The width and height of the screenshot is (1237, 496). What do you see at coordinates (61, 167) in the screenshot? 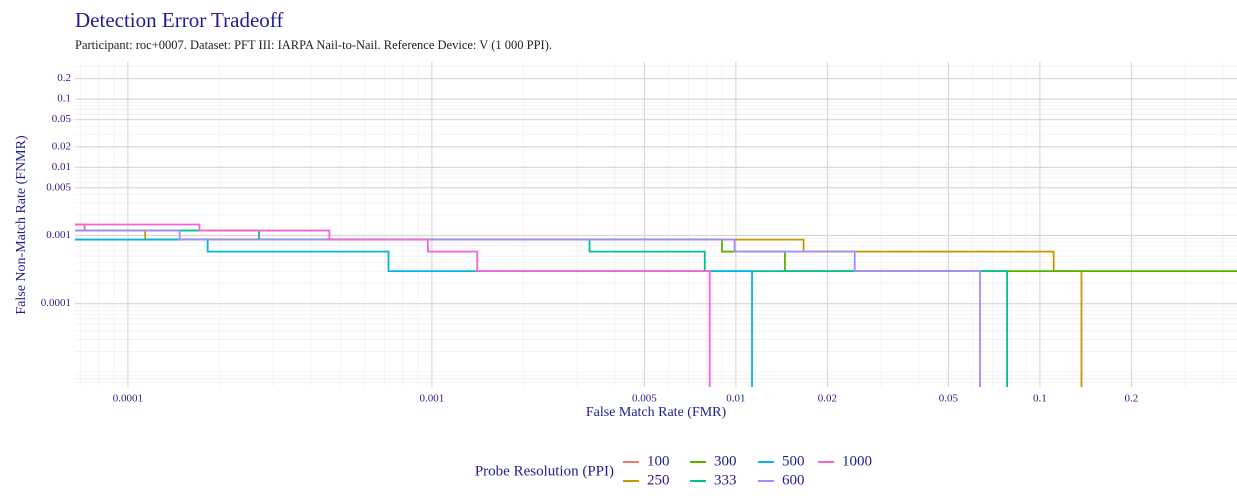
I see `y-tick-label: 0.01` at bounding box center [61, 167].